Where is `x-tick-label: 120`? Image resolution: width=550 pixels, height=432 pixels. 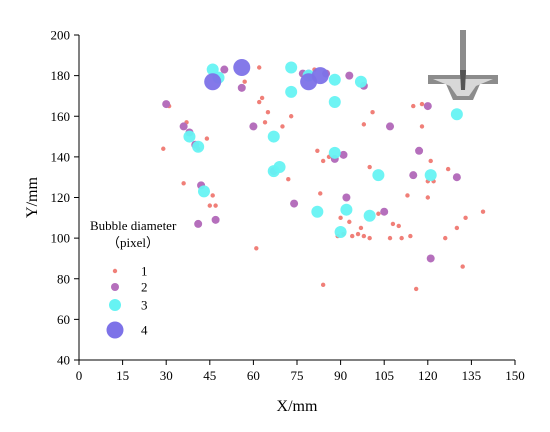
x-tick-label: 120 is located at coordinates (428, 375).